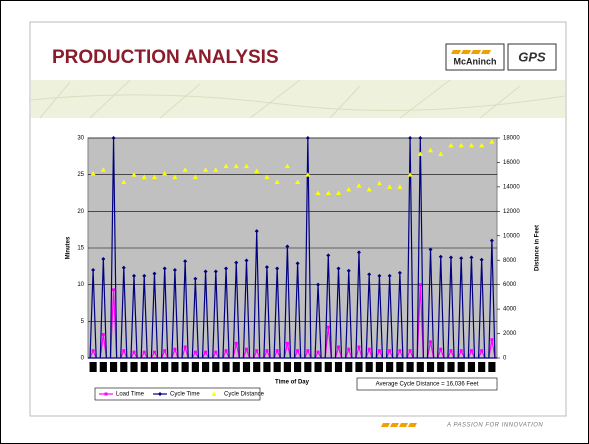  Describe the element at coordinates (511, 163) in the screenshot. I see `y2-tick-label: 16000` at that location.